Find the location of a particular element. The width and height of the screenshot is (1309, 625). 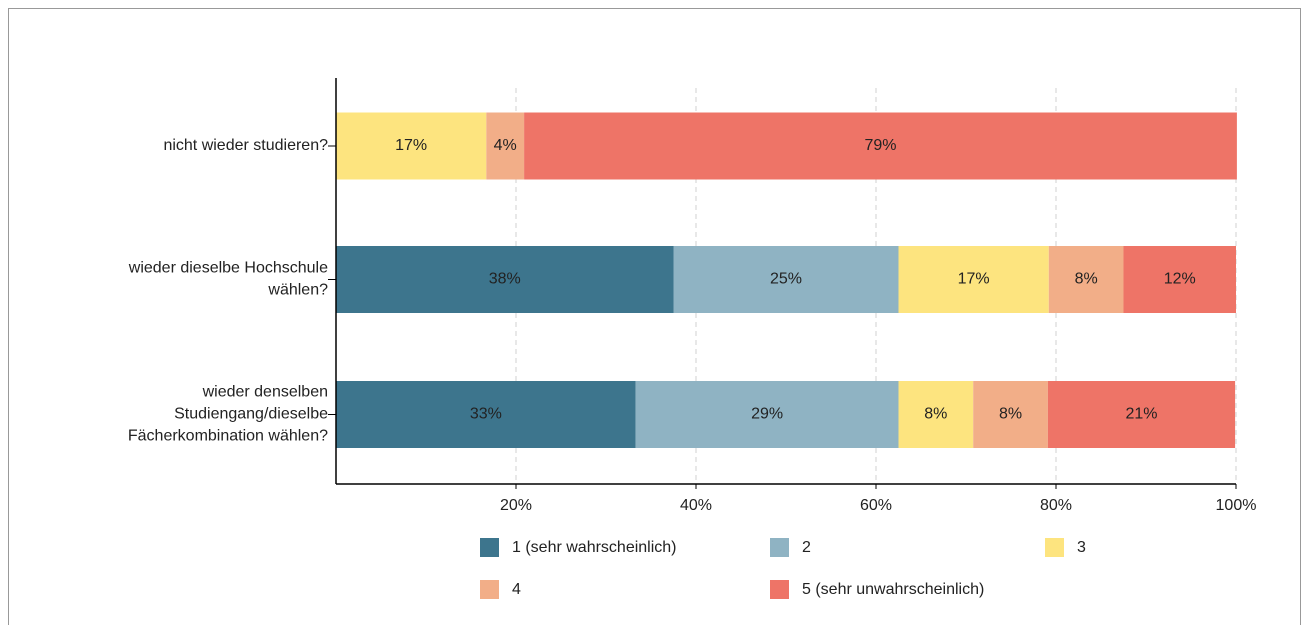

legend-label: 1 (sehr wahrscheinlich) is located at coordinates (594, 547).